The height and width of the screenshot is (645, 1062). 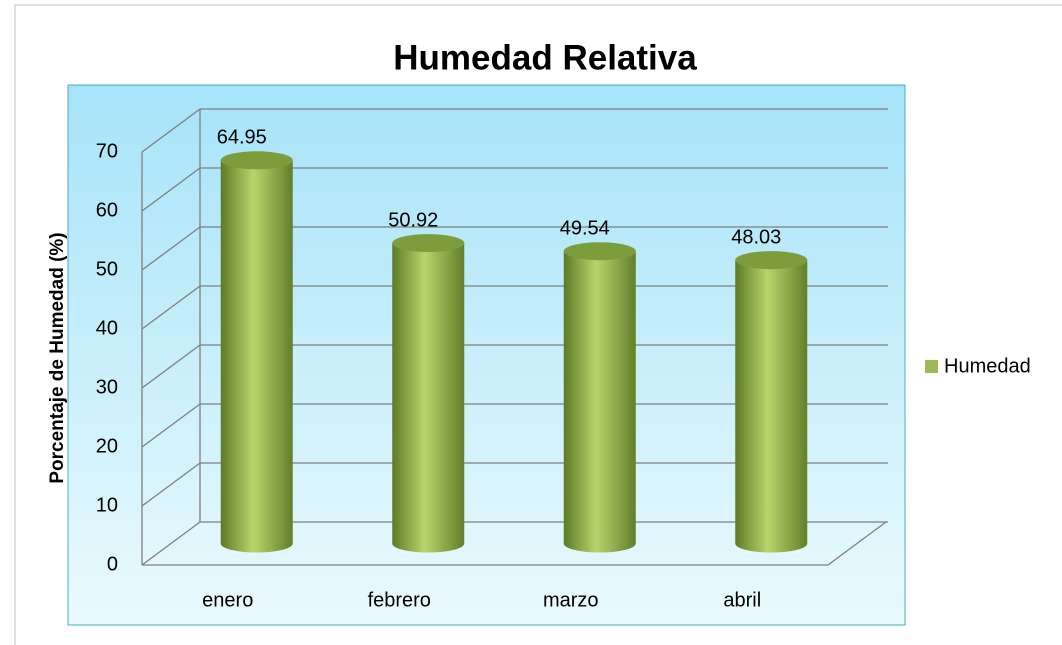 What do you see at coordinates (107, 328) in the screenshot?
I see `y-tick-label: 40` at bounding box center [107, 328].